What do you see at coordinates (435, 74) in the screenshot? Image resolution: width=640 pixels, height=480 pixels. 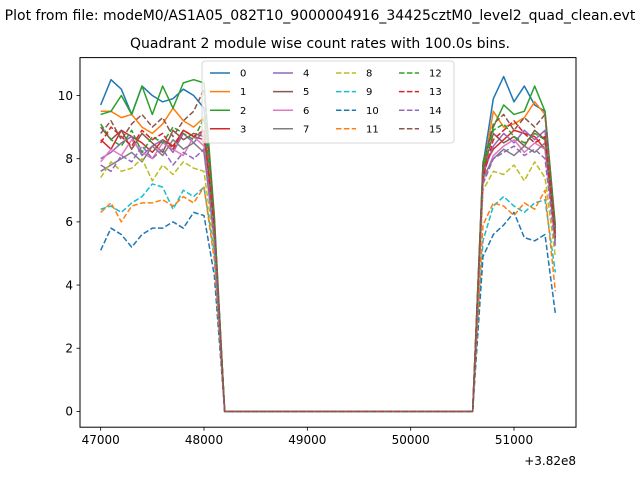 I see `legend-label-12: 12` at bounding box center [435, 74].